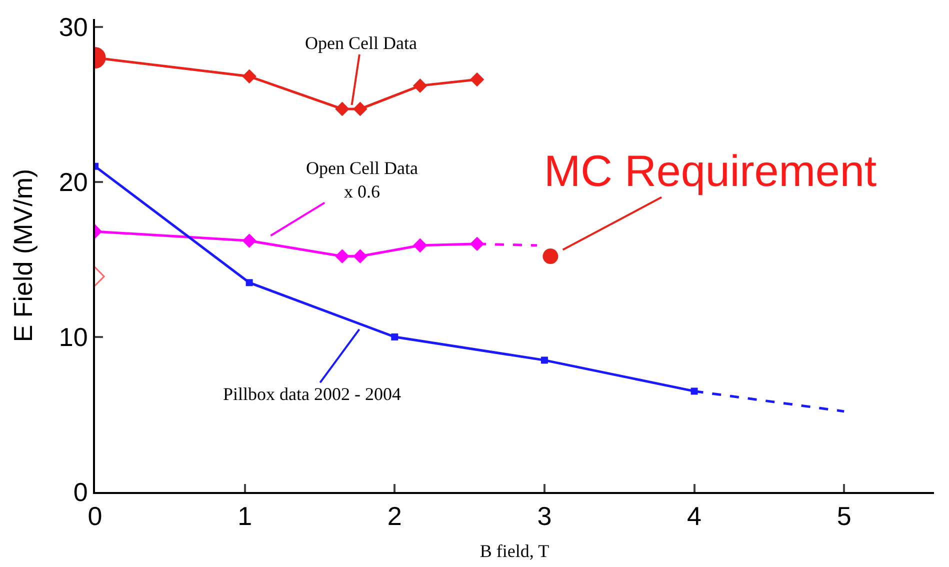  Describe the element at coordinates (694, 516) in the screenshot. I see `x-tick-label: 4` at that location.